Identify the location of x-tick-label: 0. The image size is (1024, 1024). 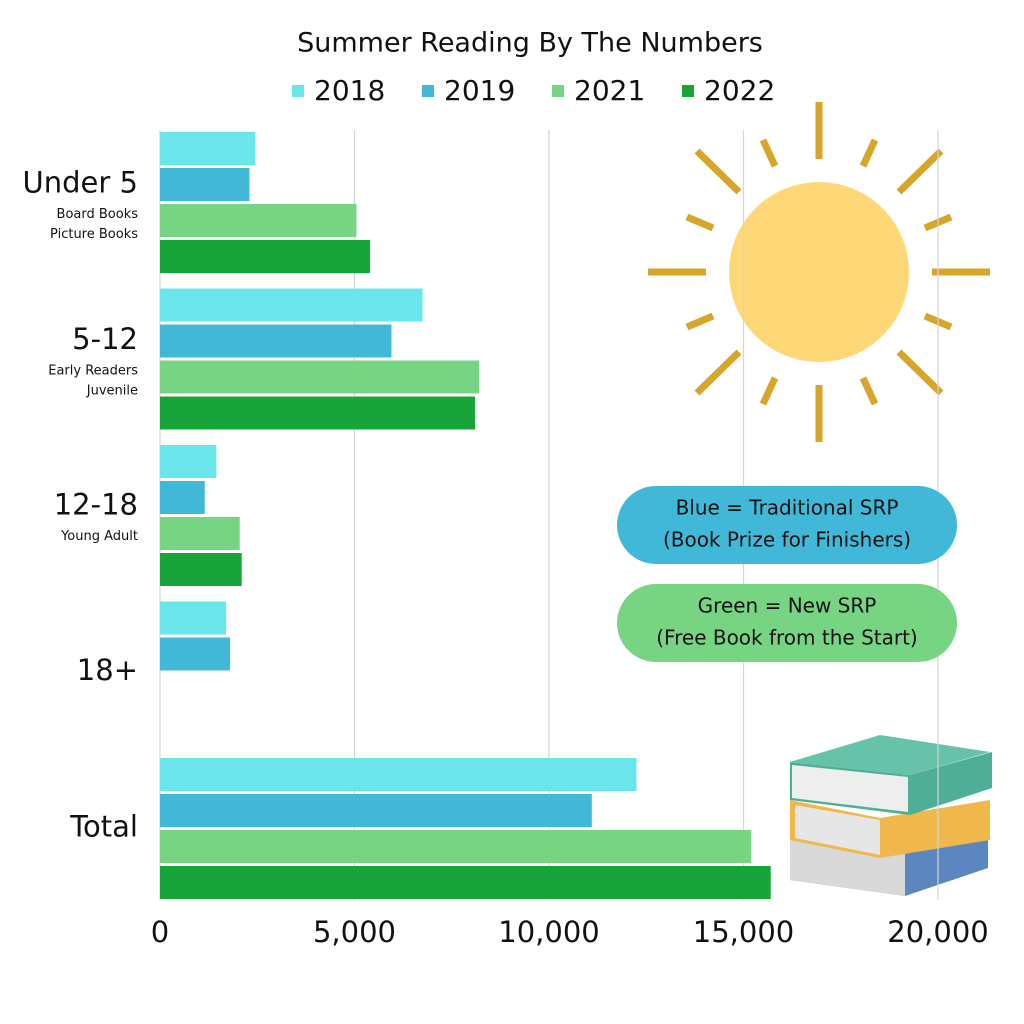
(160, 932).